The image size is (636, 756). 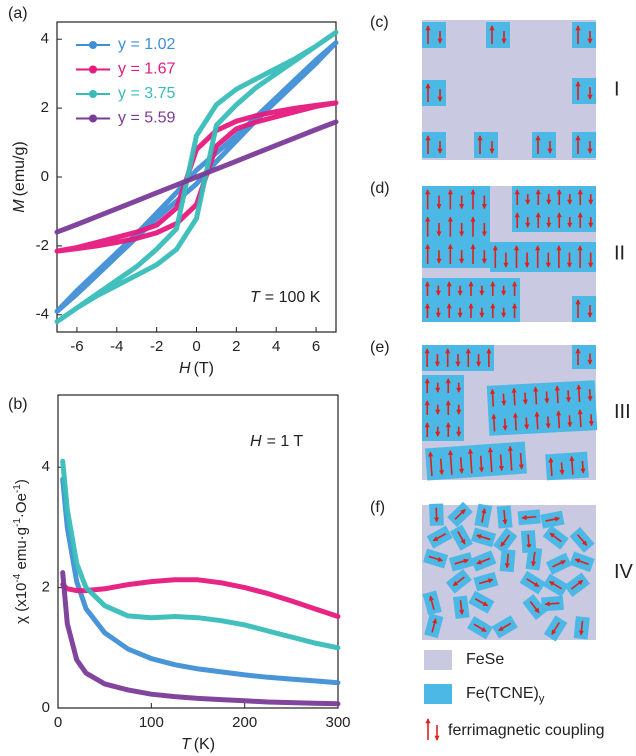 I want to click on y-axis-label: M (emu/g), so click(x=19, y=176).